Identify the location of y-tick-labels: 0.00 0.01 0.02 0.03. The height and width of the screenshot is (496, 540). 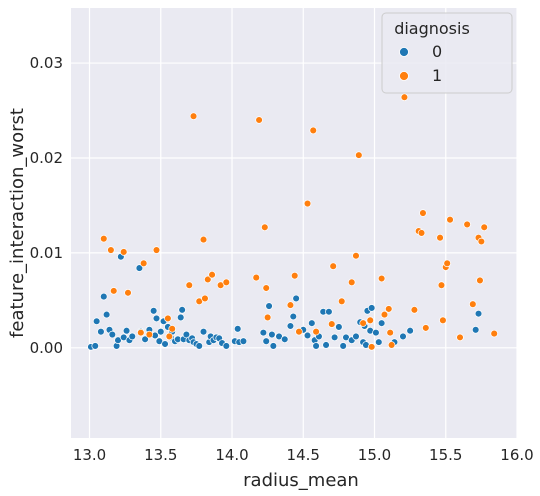
(46, 205).